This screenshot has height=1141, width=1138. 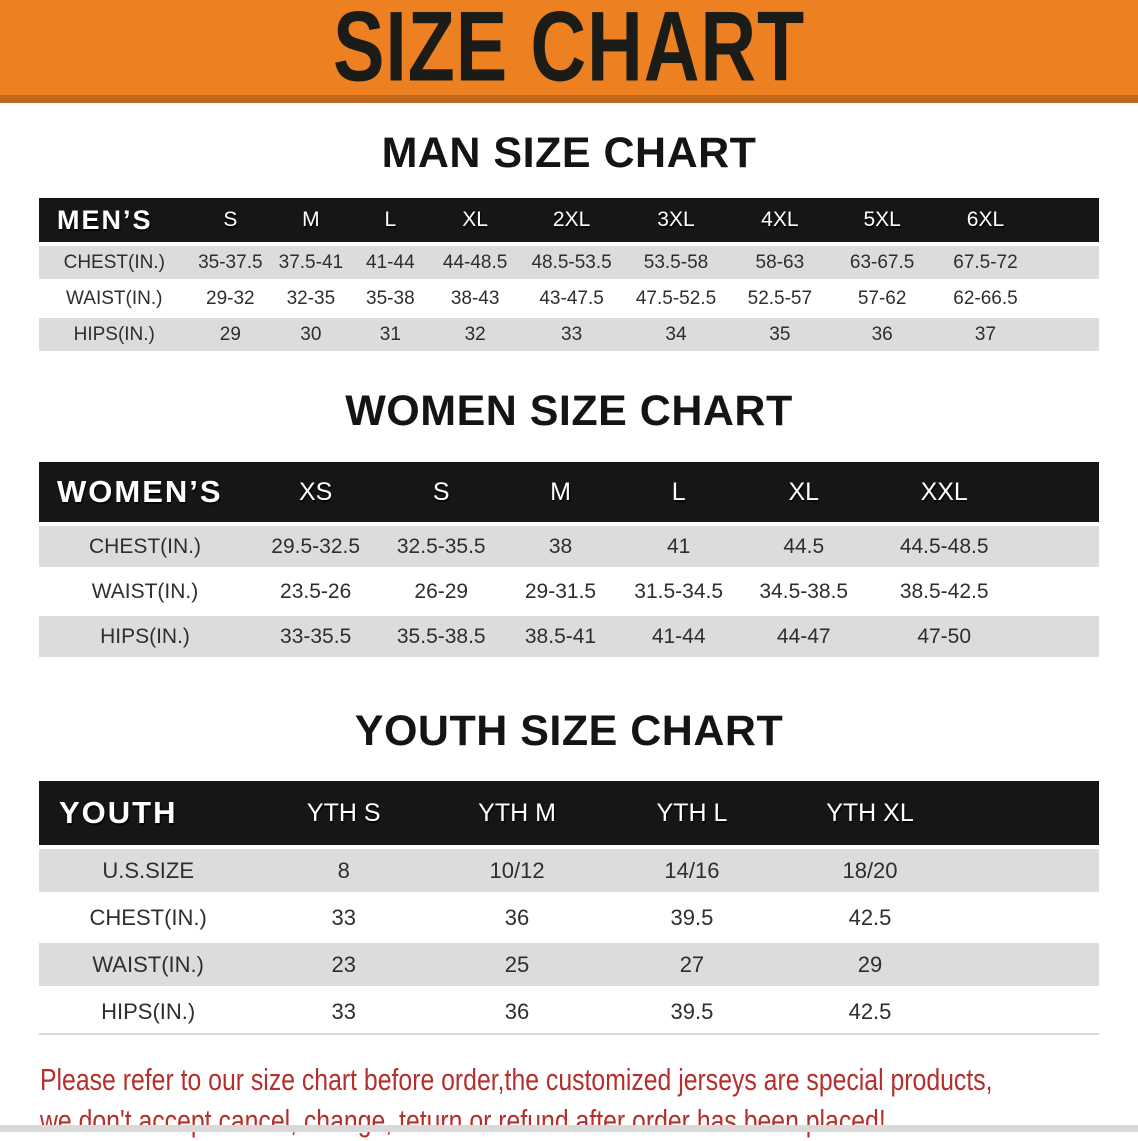 I want to click on value-cell: 53.5-58, so click(x=676, y=261).